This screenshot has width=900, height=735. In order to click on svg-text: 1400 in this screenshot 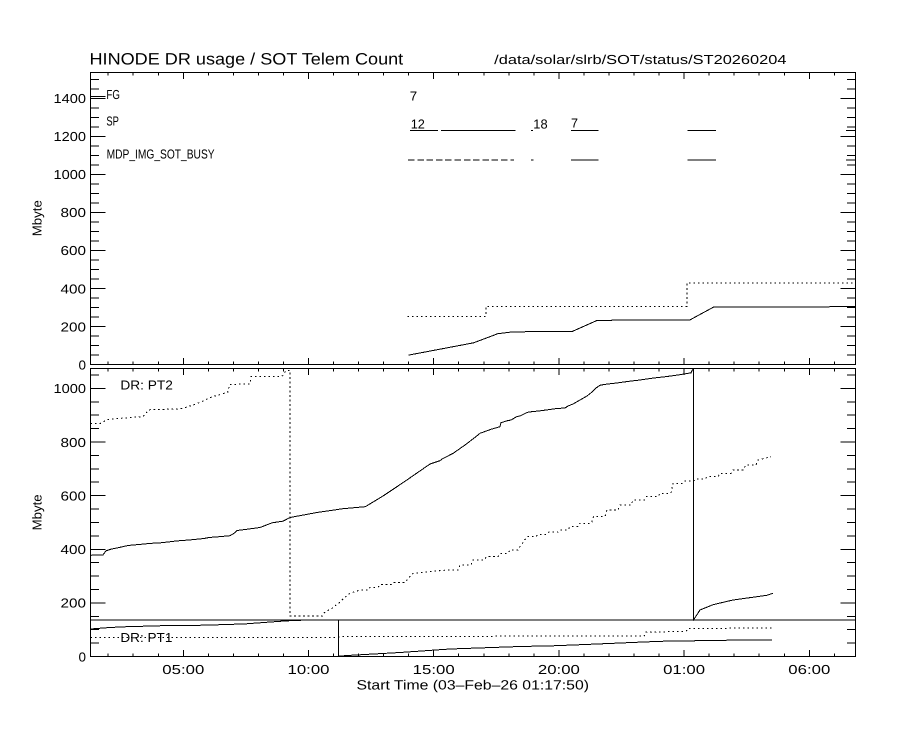, I will do `click(70, 98)`.